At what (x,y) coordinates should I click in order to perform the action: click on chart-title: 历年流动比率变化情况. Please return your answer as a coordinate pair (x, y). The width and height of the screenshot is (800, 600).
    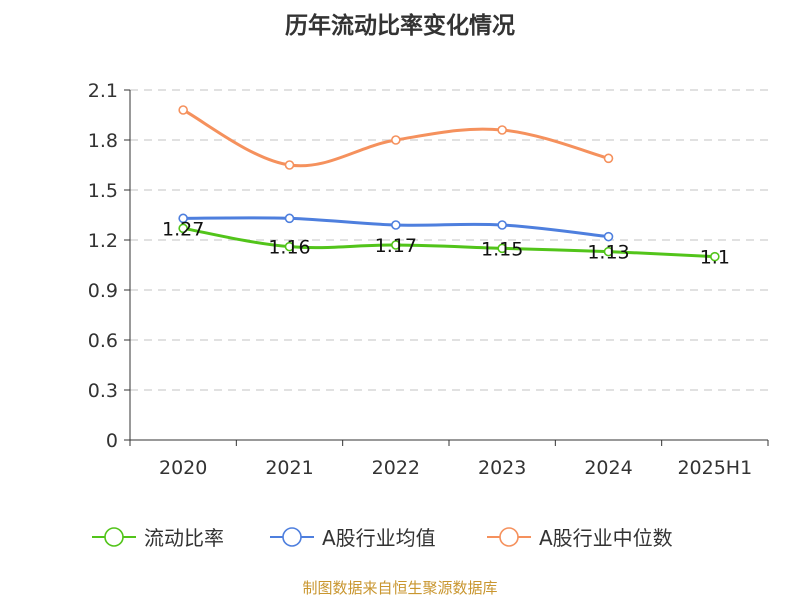
    Looking at the image, I should click on (400, 25).